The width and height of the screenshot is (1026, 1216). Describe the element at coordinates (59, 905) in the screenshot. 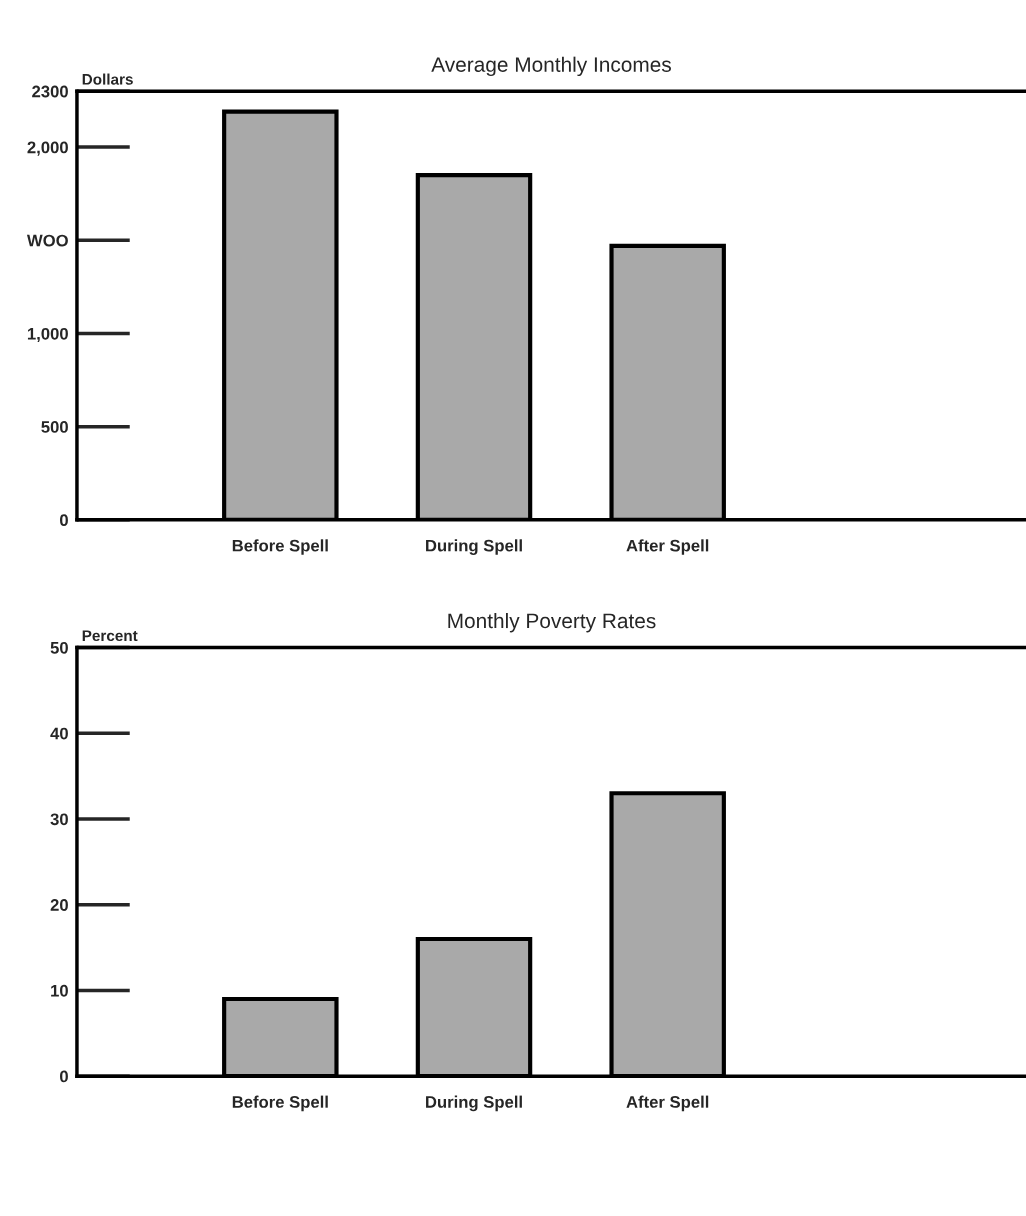

I see `y-tick-label: 20` at that location.